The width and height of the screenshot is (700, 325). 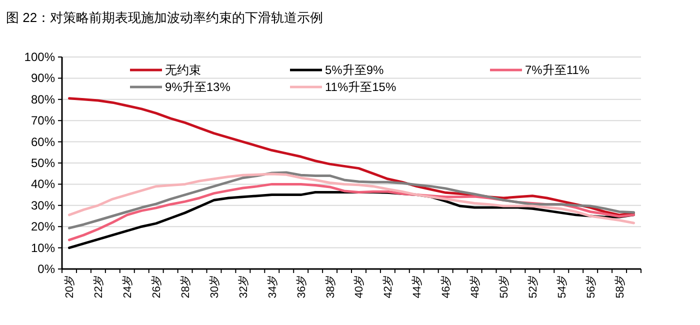 I want to click on x-tick-label: 44岁, so click(x=418, y=286).